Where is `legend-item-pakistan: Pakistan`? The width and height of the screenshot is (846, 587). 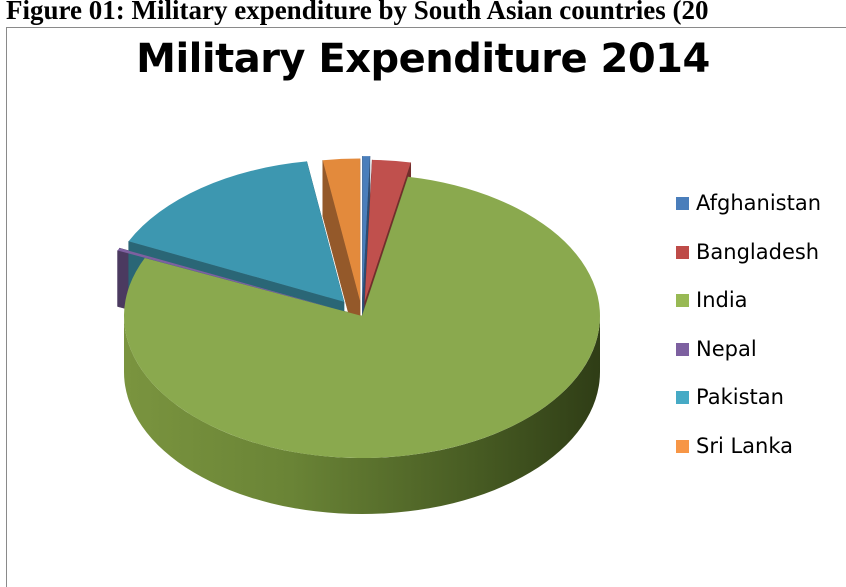
legend-item-pakistan: Pakistan is located at coordinates (748, 406).